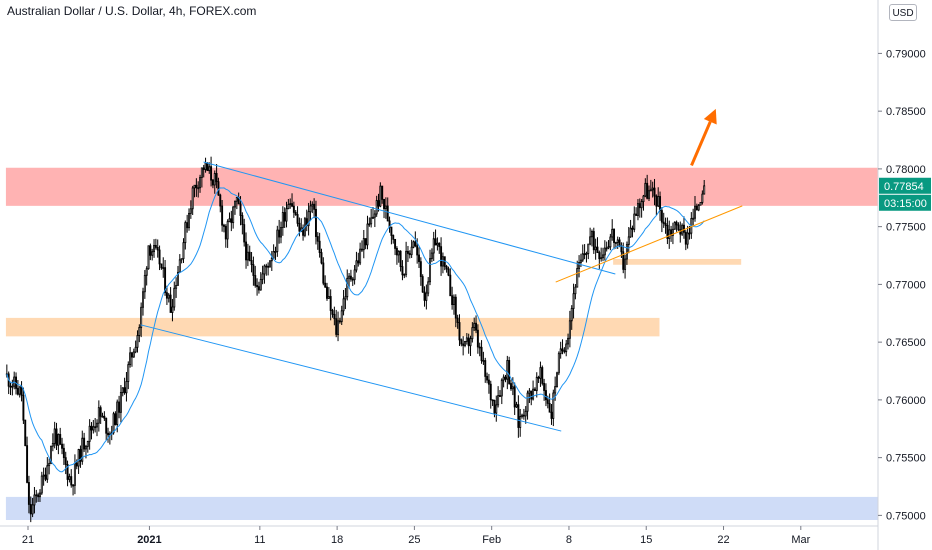 The width and height of the screenshot is (932, 550). Describe the element at coordinates (414, 540) in the screenshot. I see `time-tick-label: 25` at that location.